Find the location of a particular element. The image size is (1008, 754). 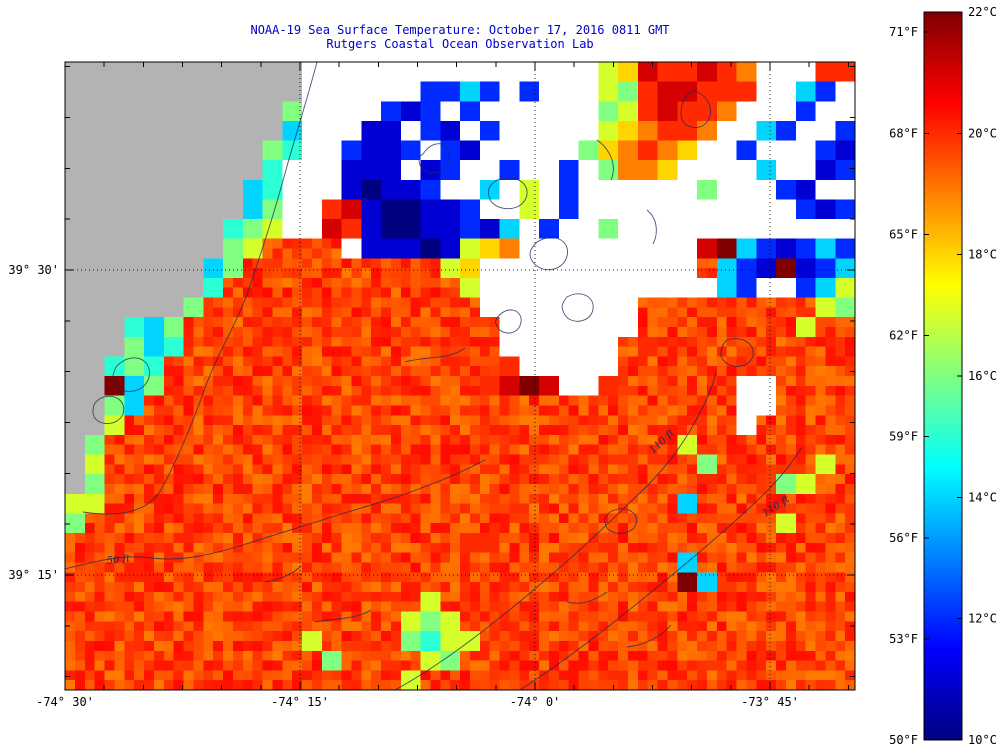

land-cell is located at coordinates (213, 130).